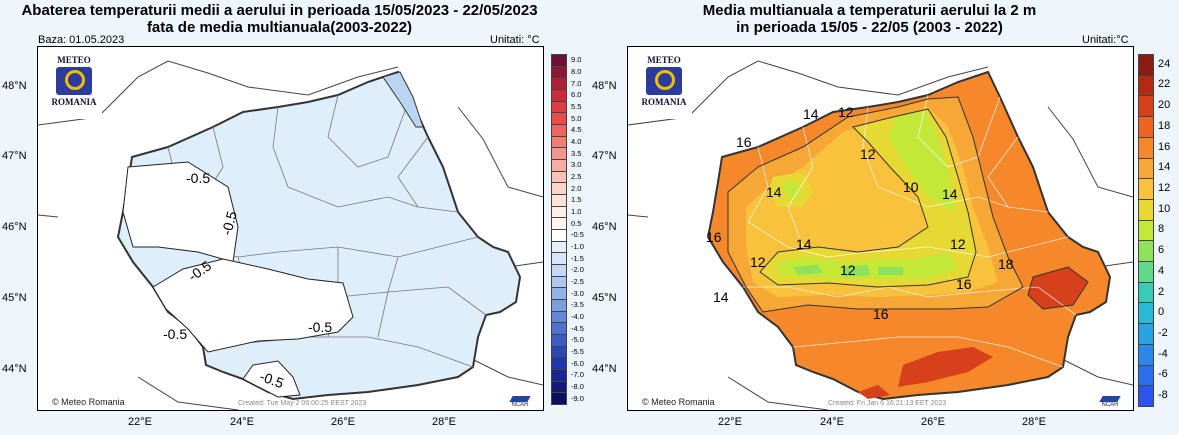 Image resolution: width=1179 pixels, height=435 pixels. I want to click on colorbar-label: -4.0, so click(577, 316).